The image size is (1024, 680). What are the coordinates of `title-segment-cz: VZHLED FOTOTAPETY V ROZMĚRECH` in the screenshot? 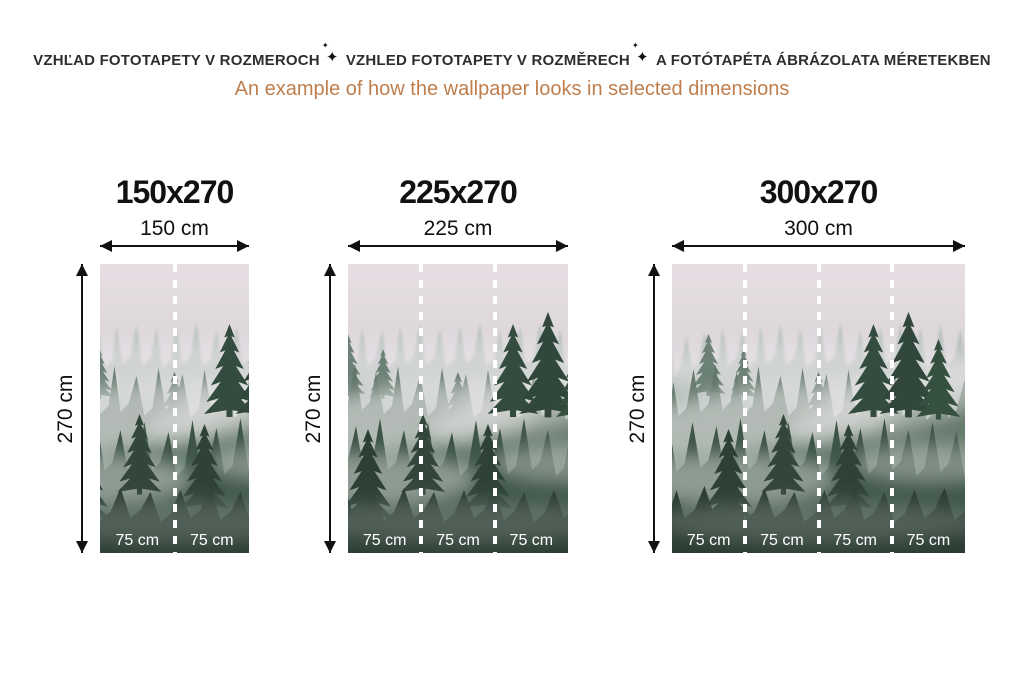 It's located at (487, 60).